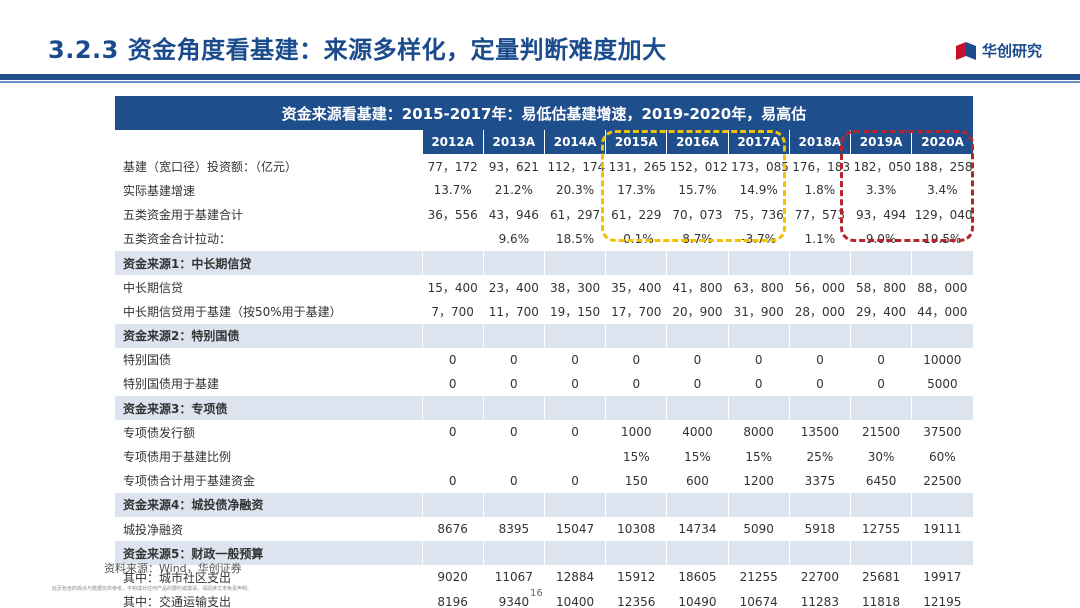  What do you see at coordinates (452, 601) in the screenshot?
I see `value-cell: 8196` at bounding box center [452, 601].